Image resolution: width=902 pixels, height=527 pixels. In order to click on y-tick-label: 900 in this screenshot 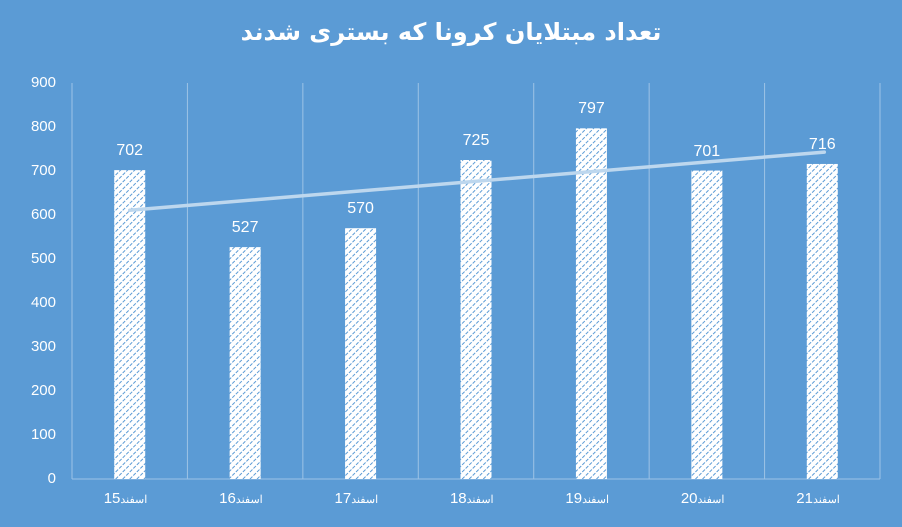, I will do `click(43, 82)`.